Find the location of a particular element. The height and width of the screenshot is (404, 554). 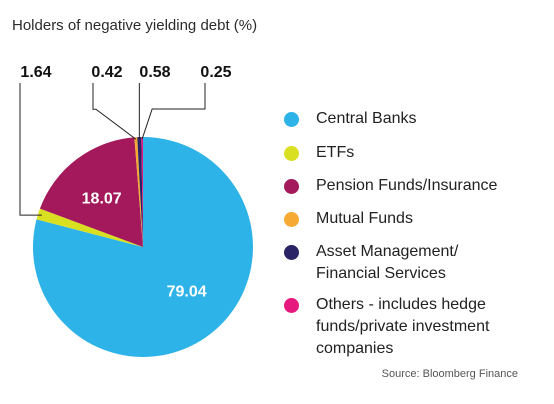

legend-item-pension-funds: Pension Funds/Insurance is located at coordinates (390, 191).